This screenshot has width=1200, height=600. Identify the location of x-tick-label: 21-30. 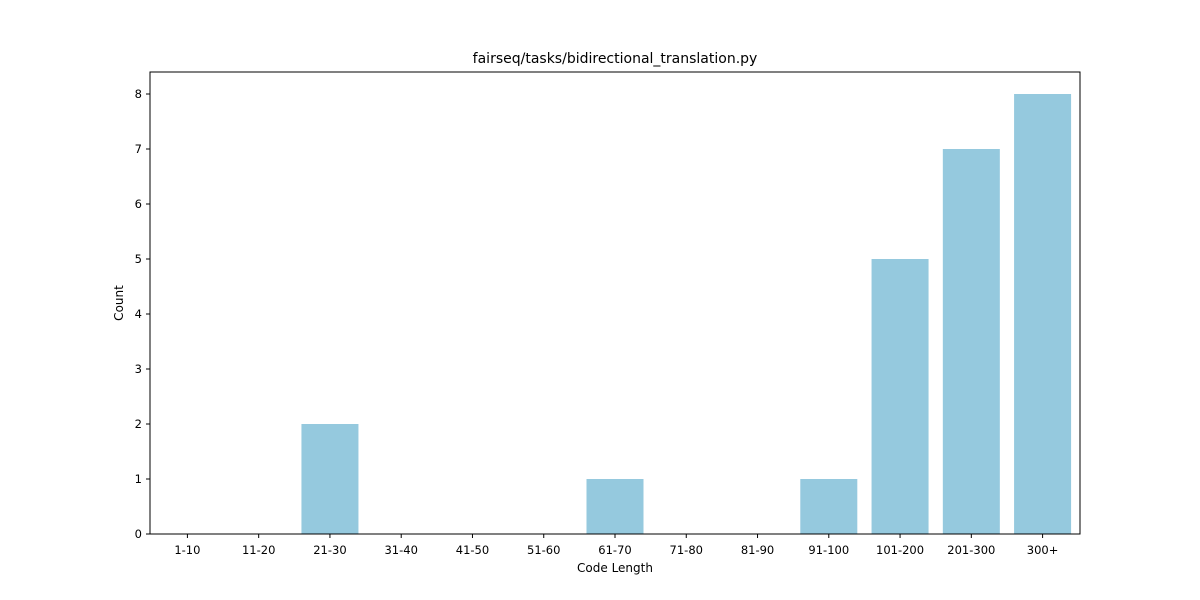
(329, 550).